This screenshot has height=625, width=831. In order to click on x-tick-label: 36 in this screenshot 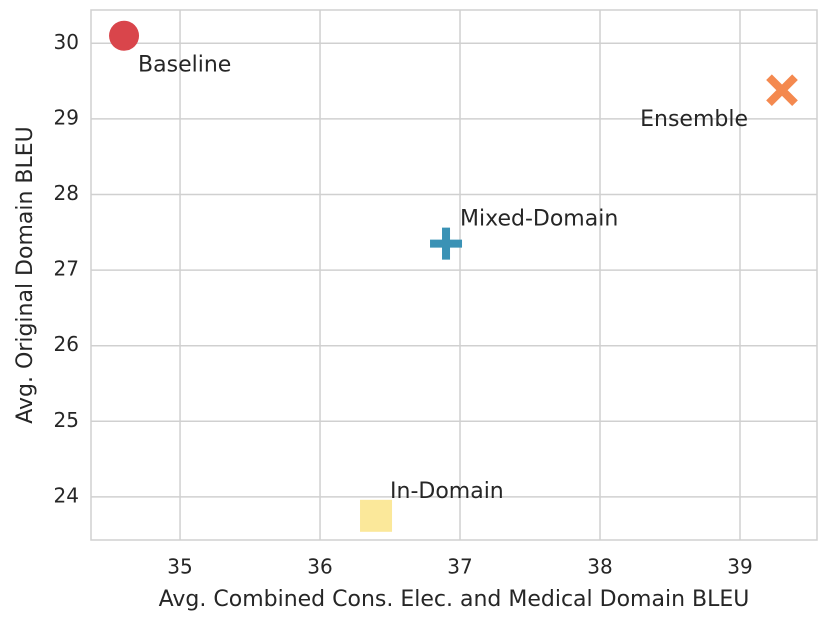, I will do `click(319, 567)`.